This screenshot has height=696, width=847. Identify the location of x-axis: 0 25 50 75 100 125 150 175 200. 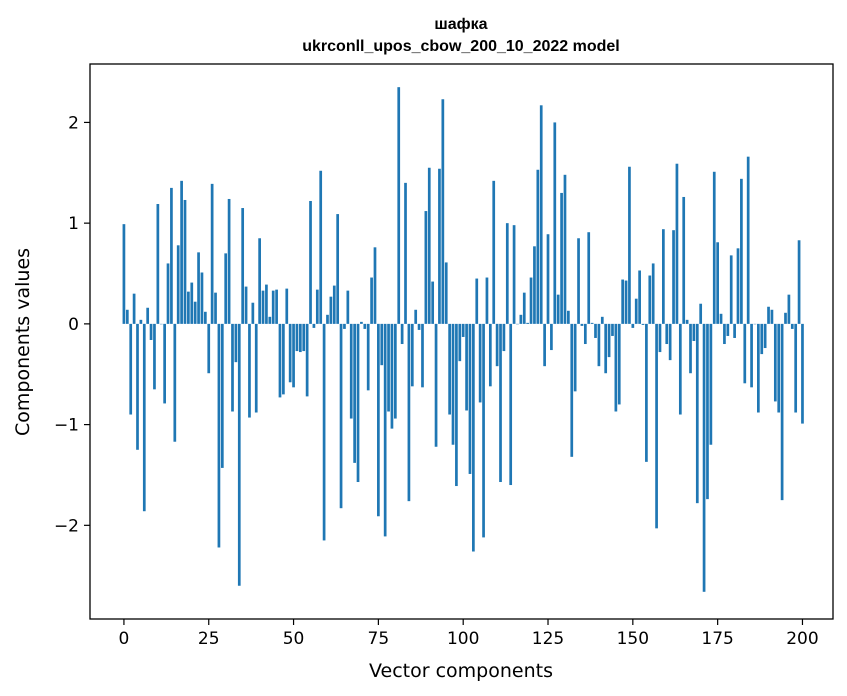
(469, 634).